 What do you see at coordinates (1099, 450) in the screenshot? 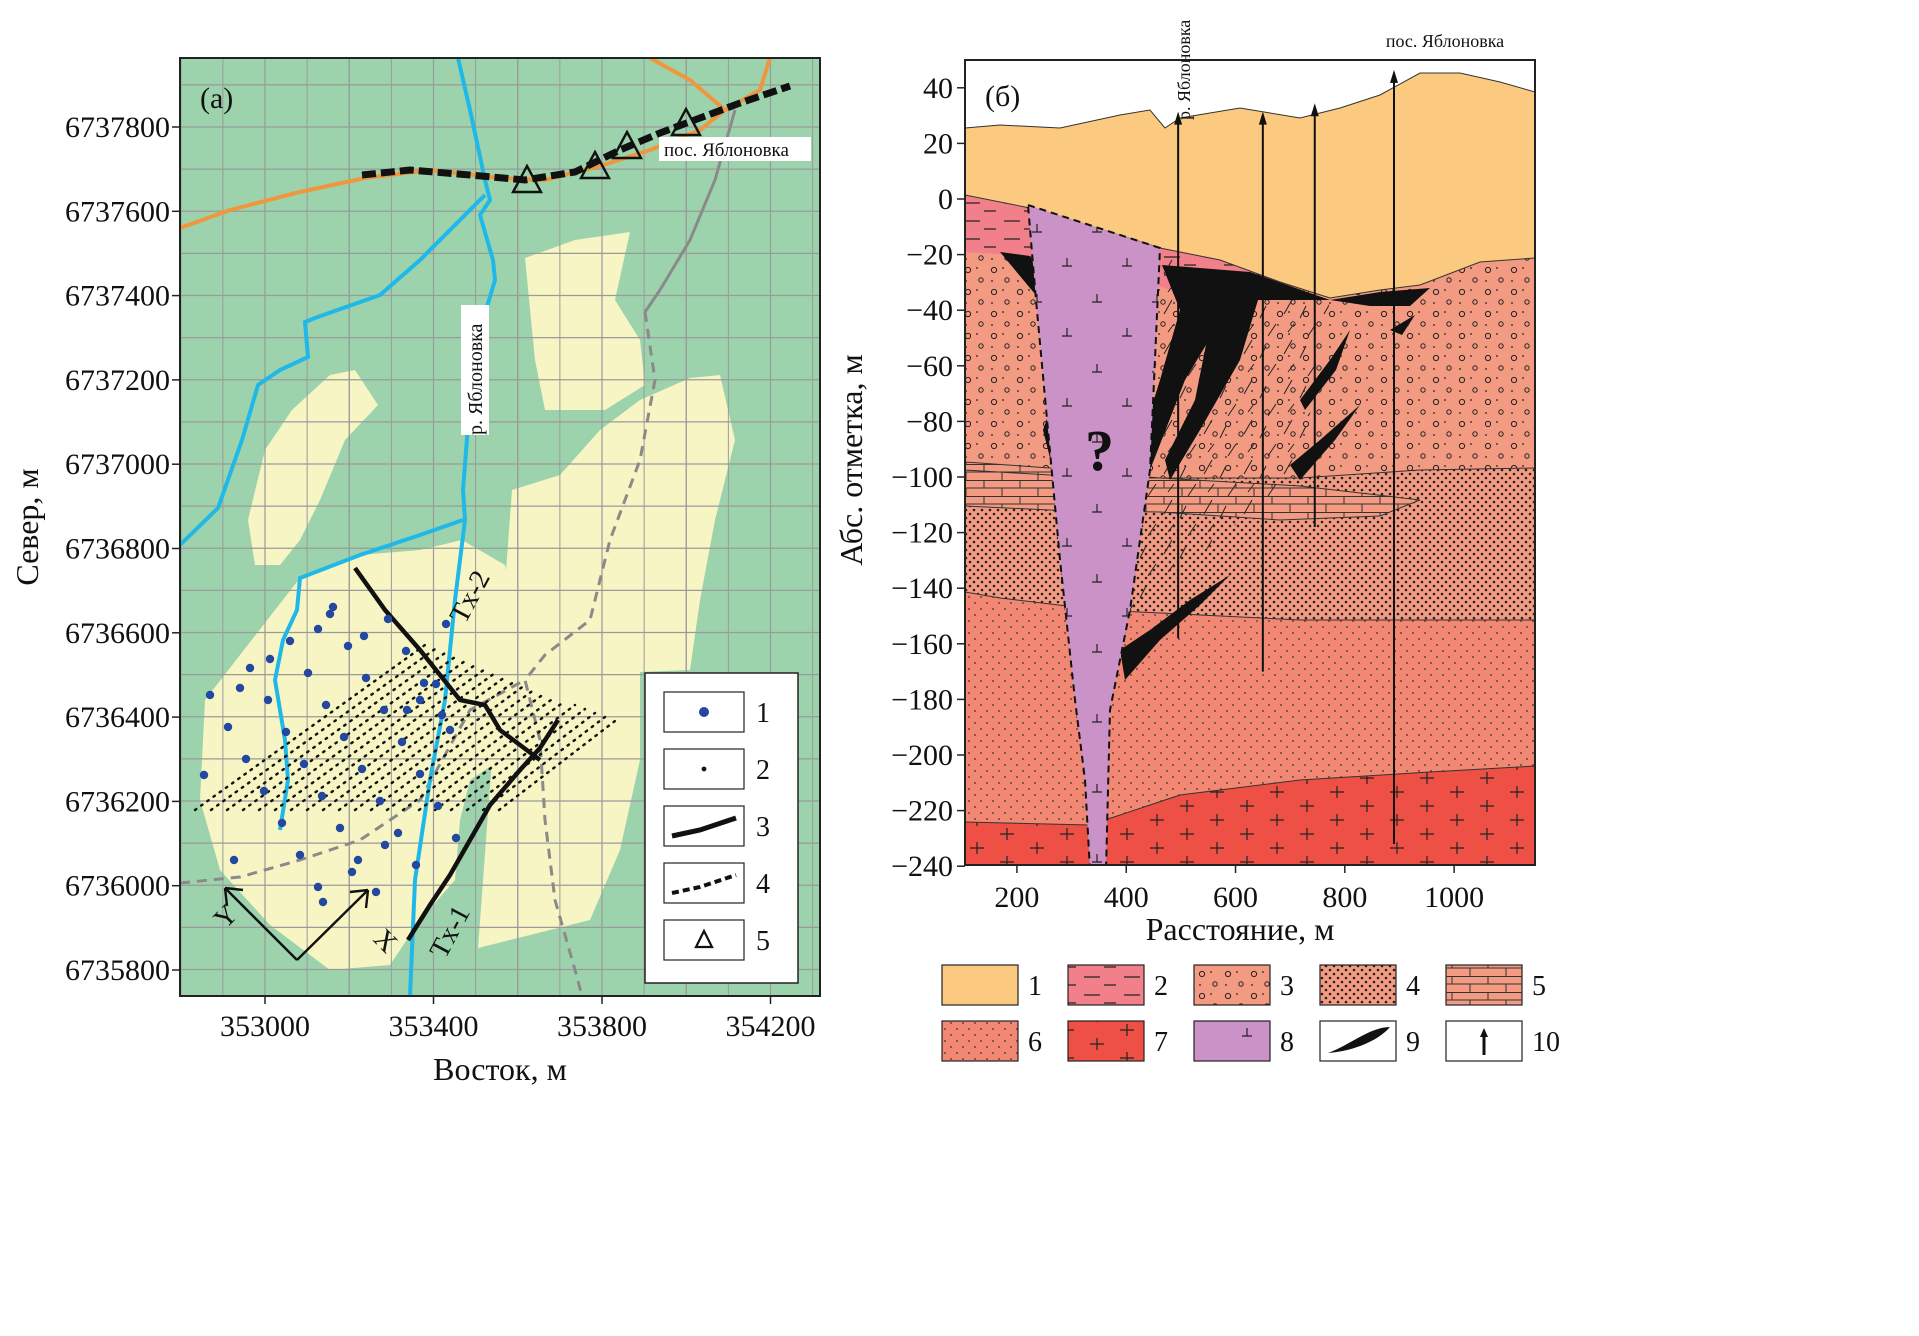
I see `question-mark: ?` at bounding box center [1099, 450].